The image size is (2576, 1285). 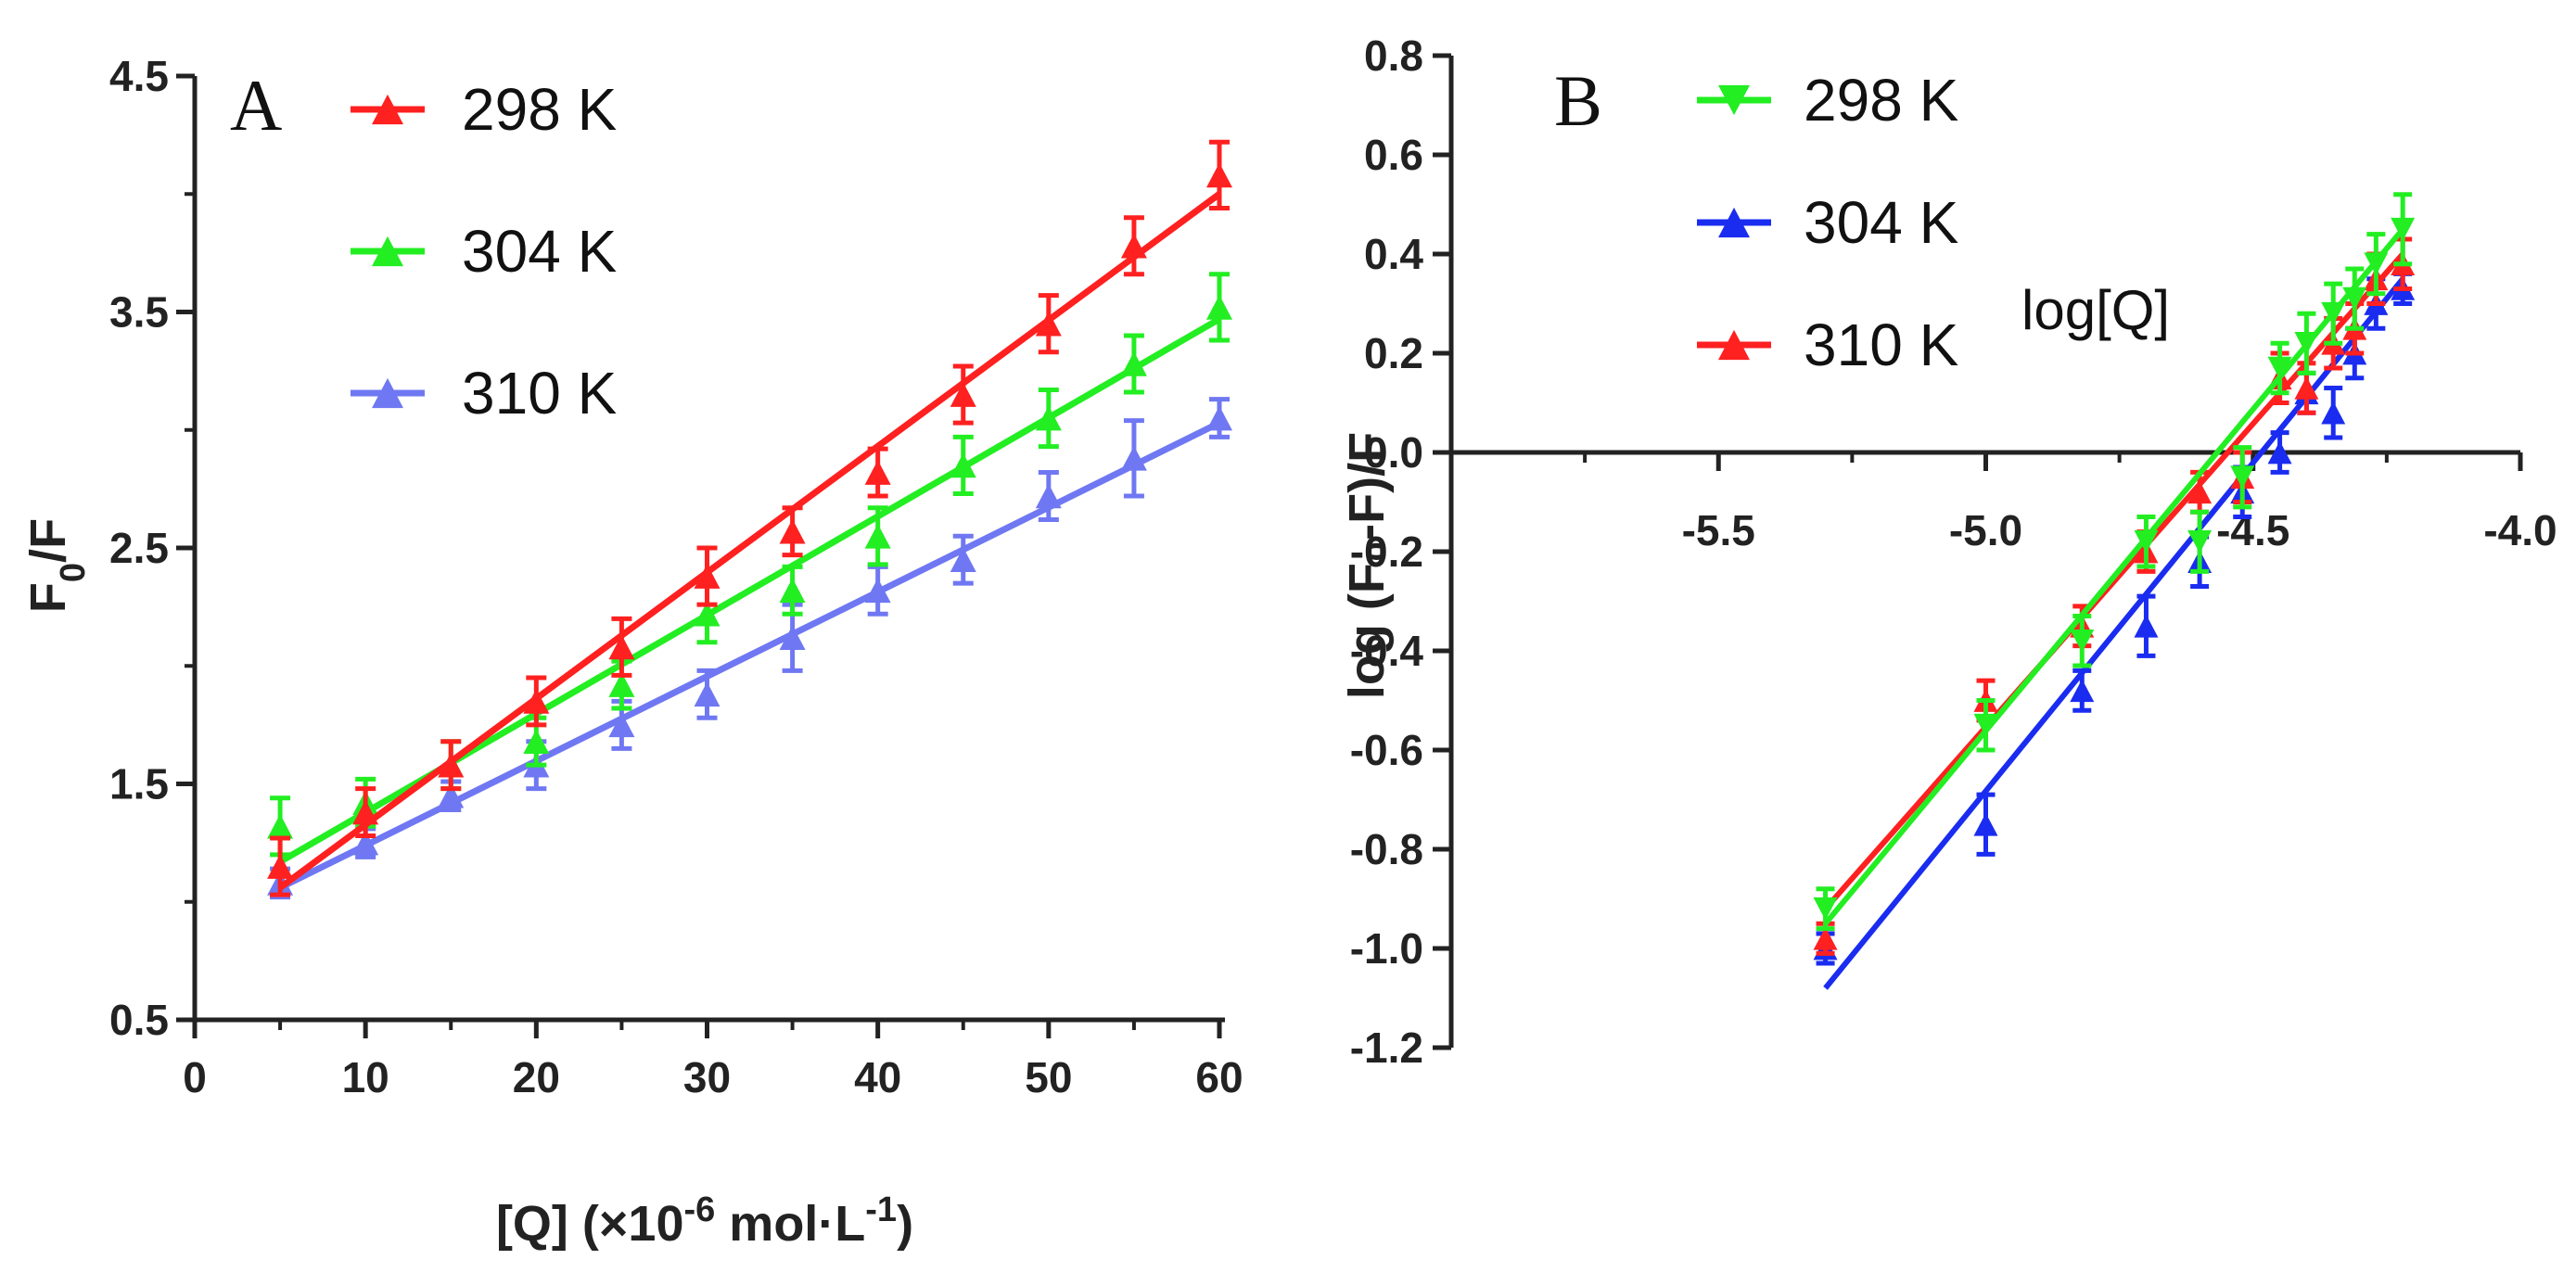 What do you see at coordinates (139, 548) in the screenshot?
I see `panel-a-y-tick-label: 2.5` at bounding box center [139, 548].